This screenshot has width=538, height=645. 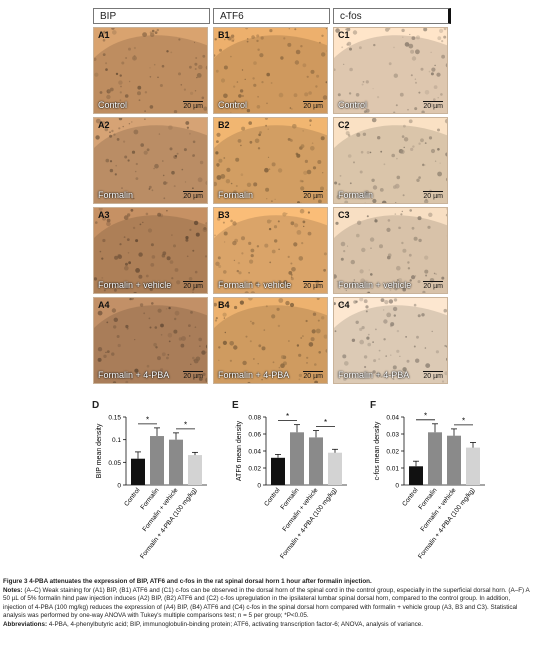 I want to click on y-axis-label: ATF6 mean density, so click(x=239, y=450).